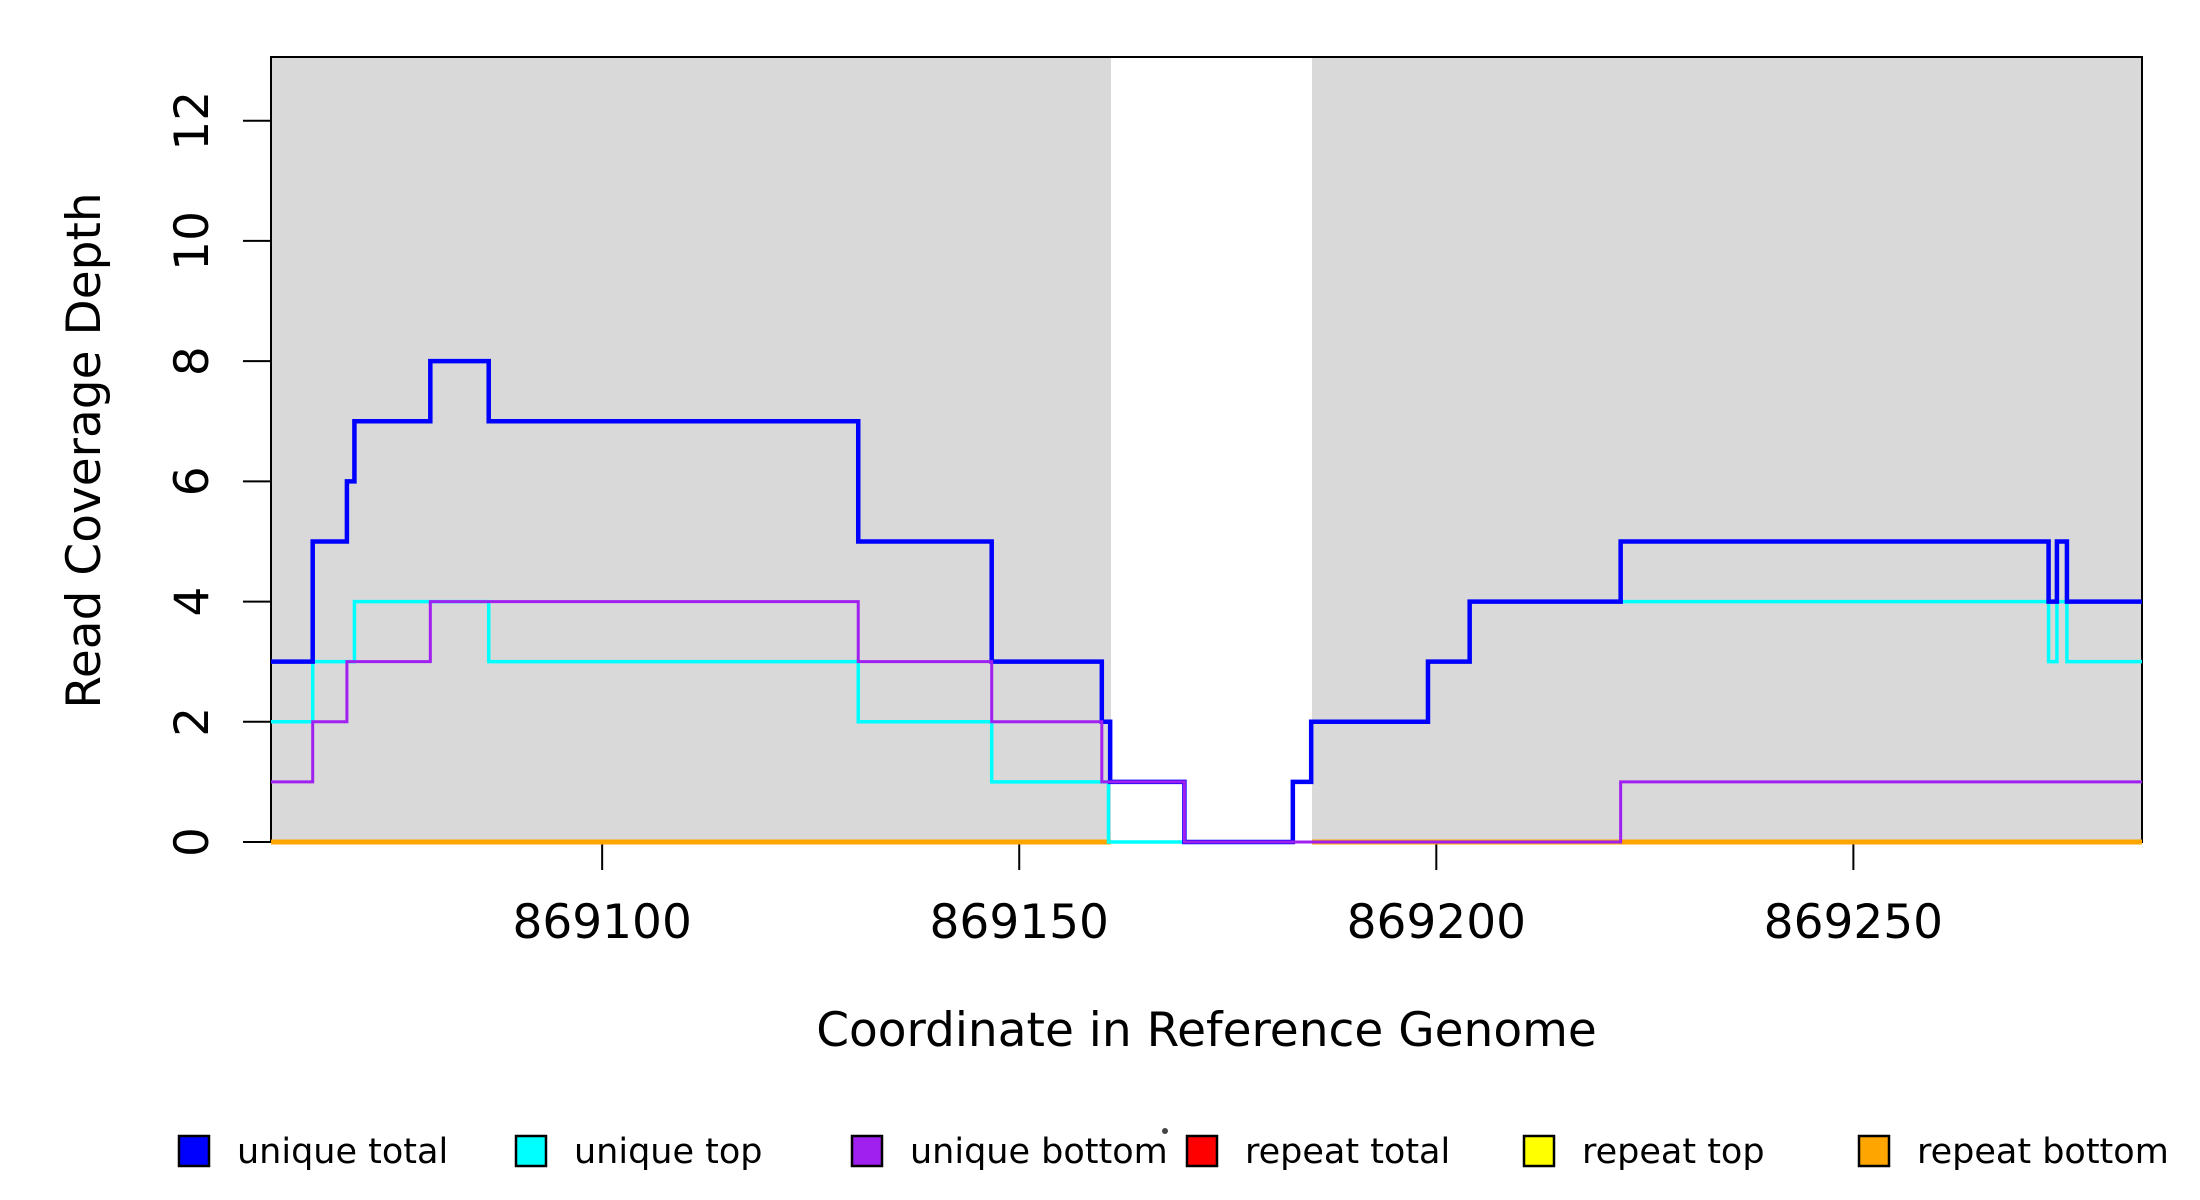 The height and width of the screenshot is (1200, 2200). I want to click on legend-swatch-repeat-bottom, so click(1874, 1151).